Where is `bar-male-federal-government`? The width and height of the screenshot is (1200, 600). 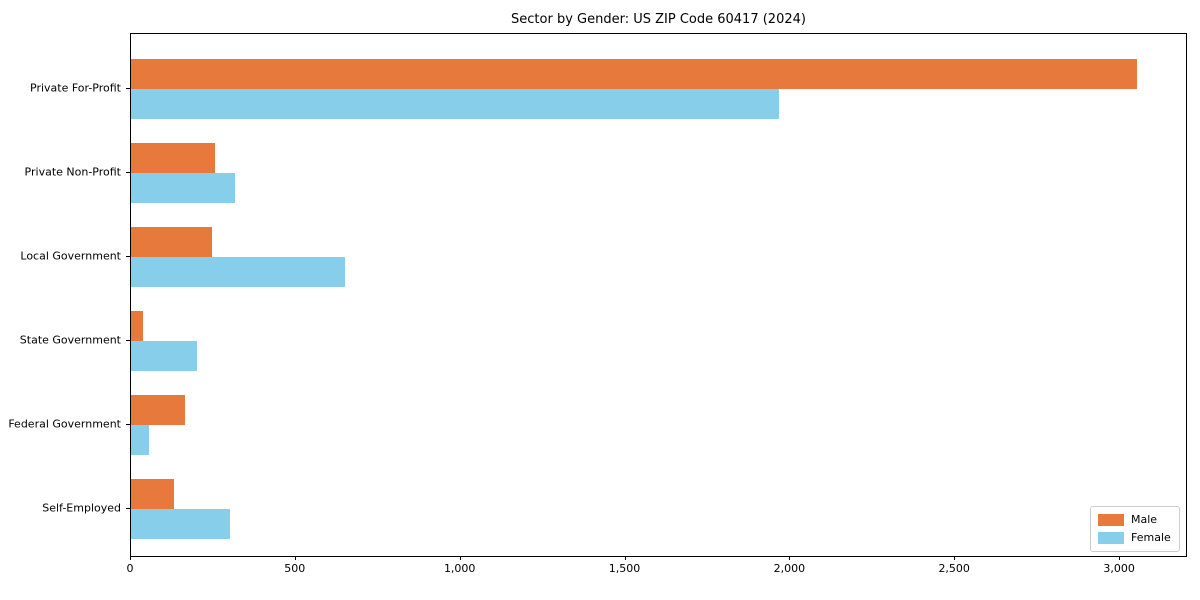
bar-male-federal-government is located at coordinates (158, 410).